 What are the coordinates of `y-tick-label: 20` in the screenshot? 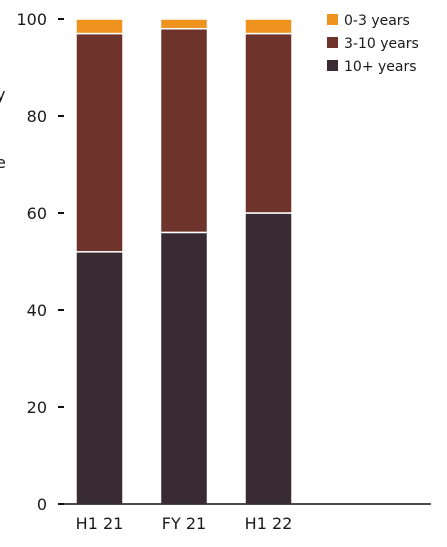 It's located at (37, 407).